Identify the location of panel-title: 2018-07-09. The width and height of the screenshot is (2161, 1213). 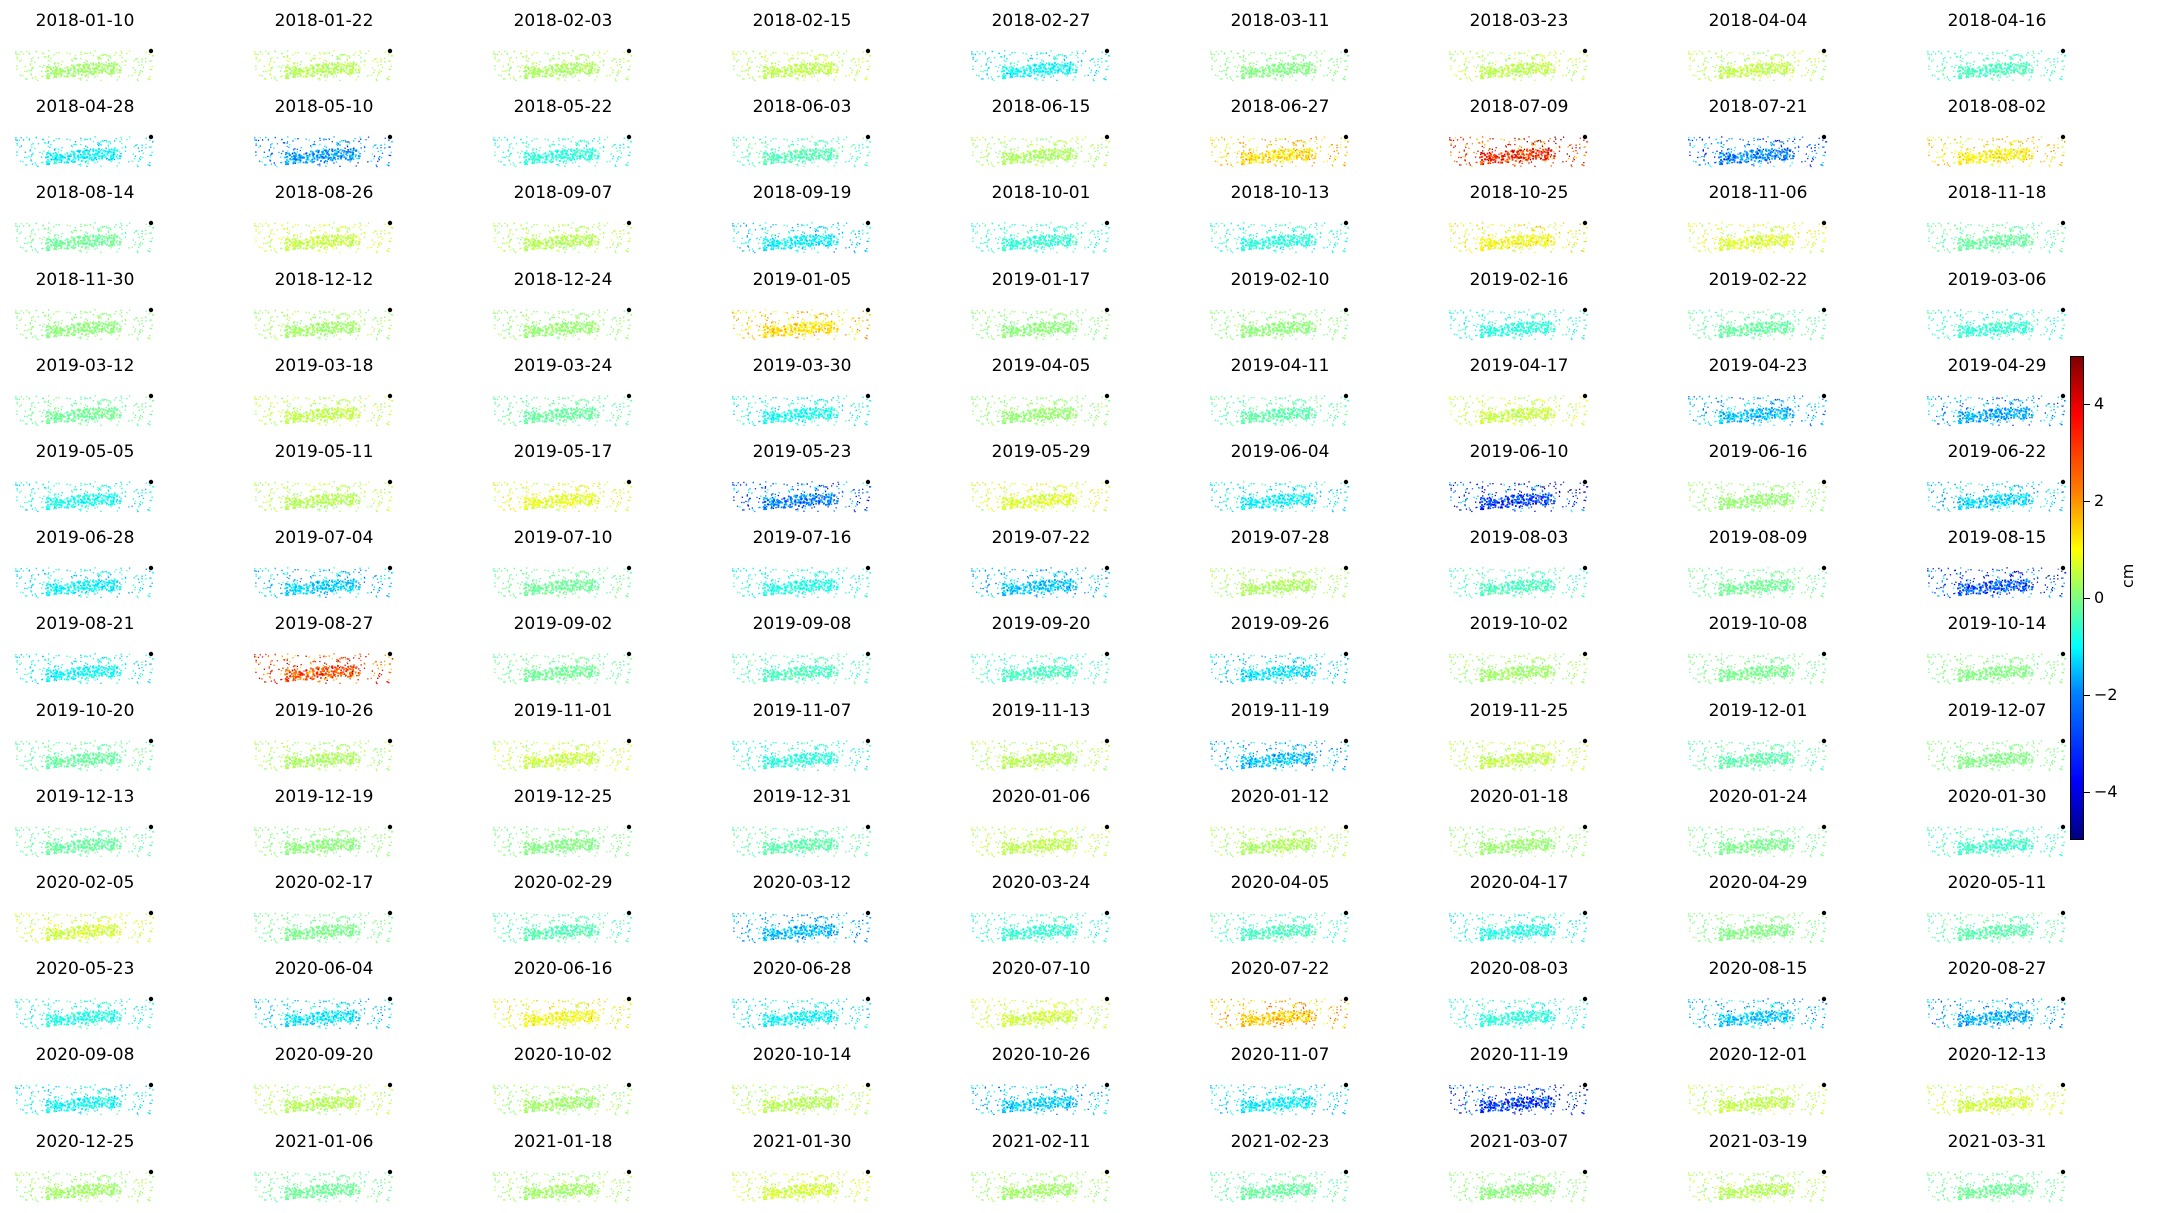
(1519, 107).